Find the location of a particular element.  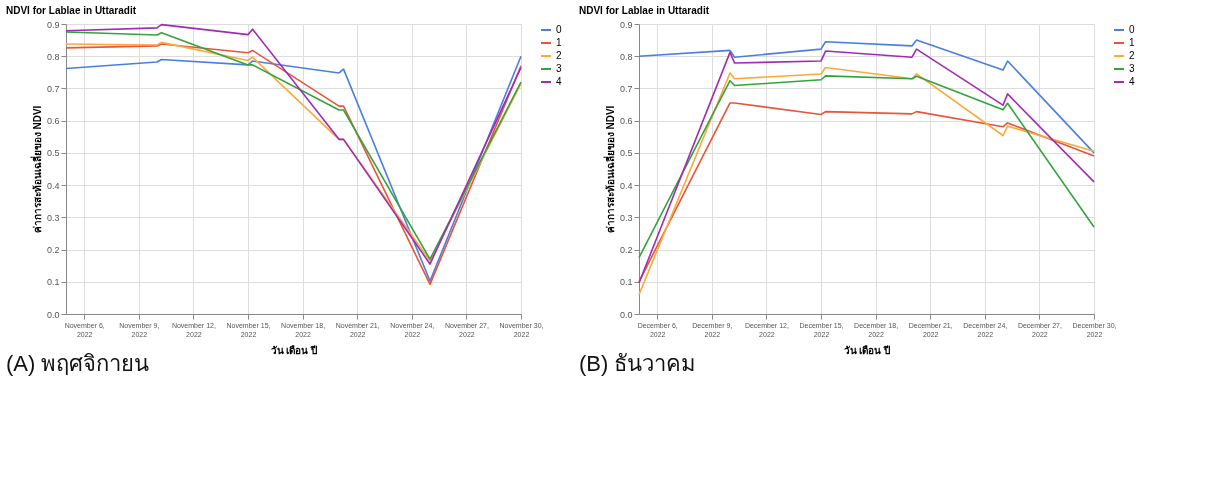

text: (B) ธันวาคม is located at coordinates (638, 363).